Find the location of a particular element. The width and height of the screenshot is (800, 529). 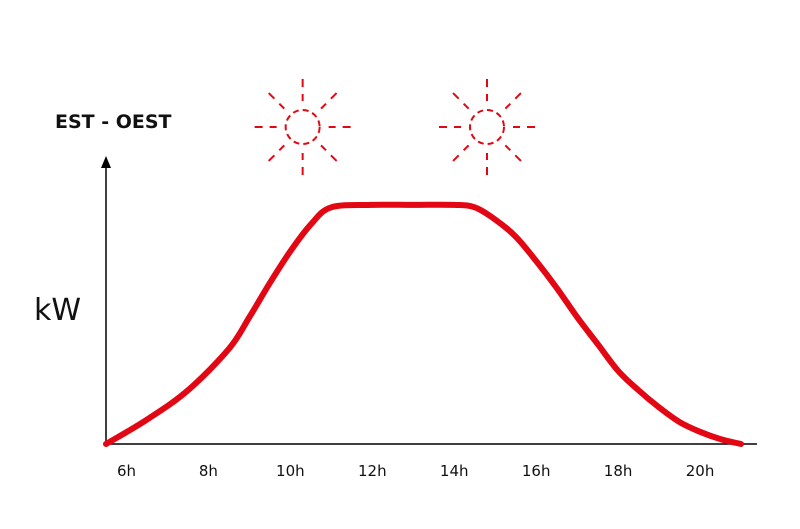

y-axis-label: kW is located at coordinates (57, 310).